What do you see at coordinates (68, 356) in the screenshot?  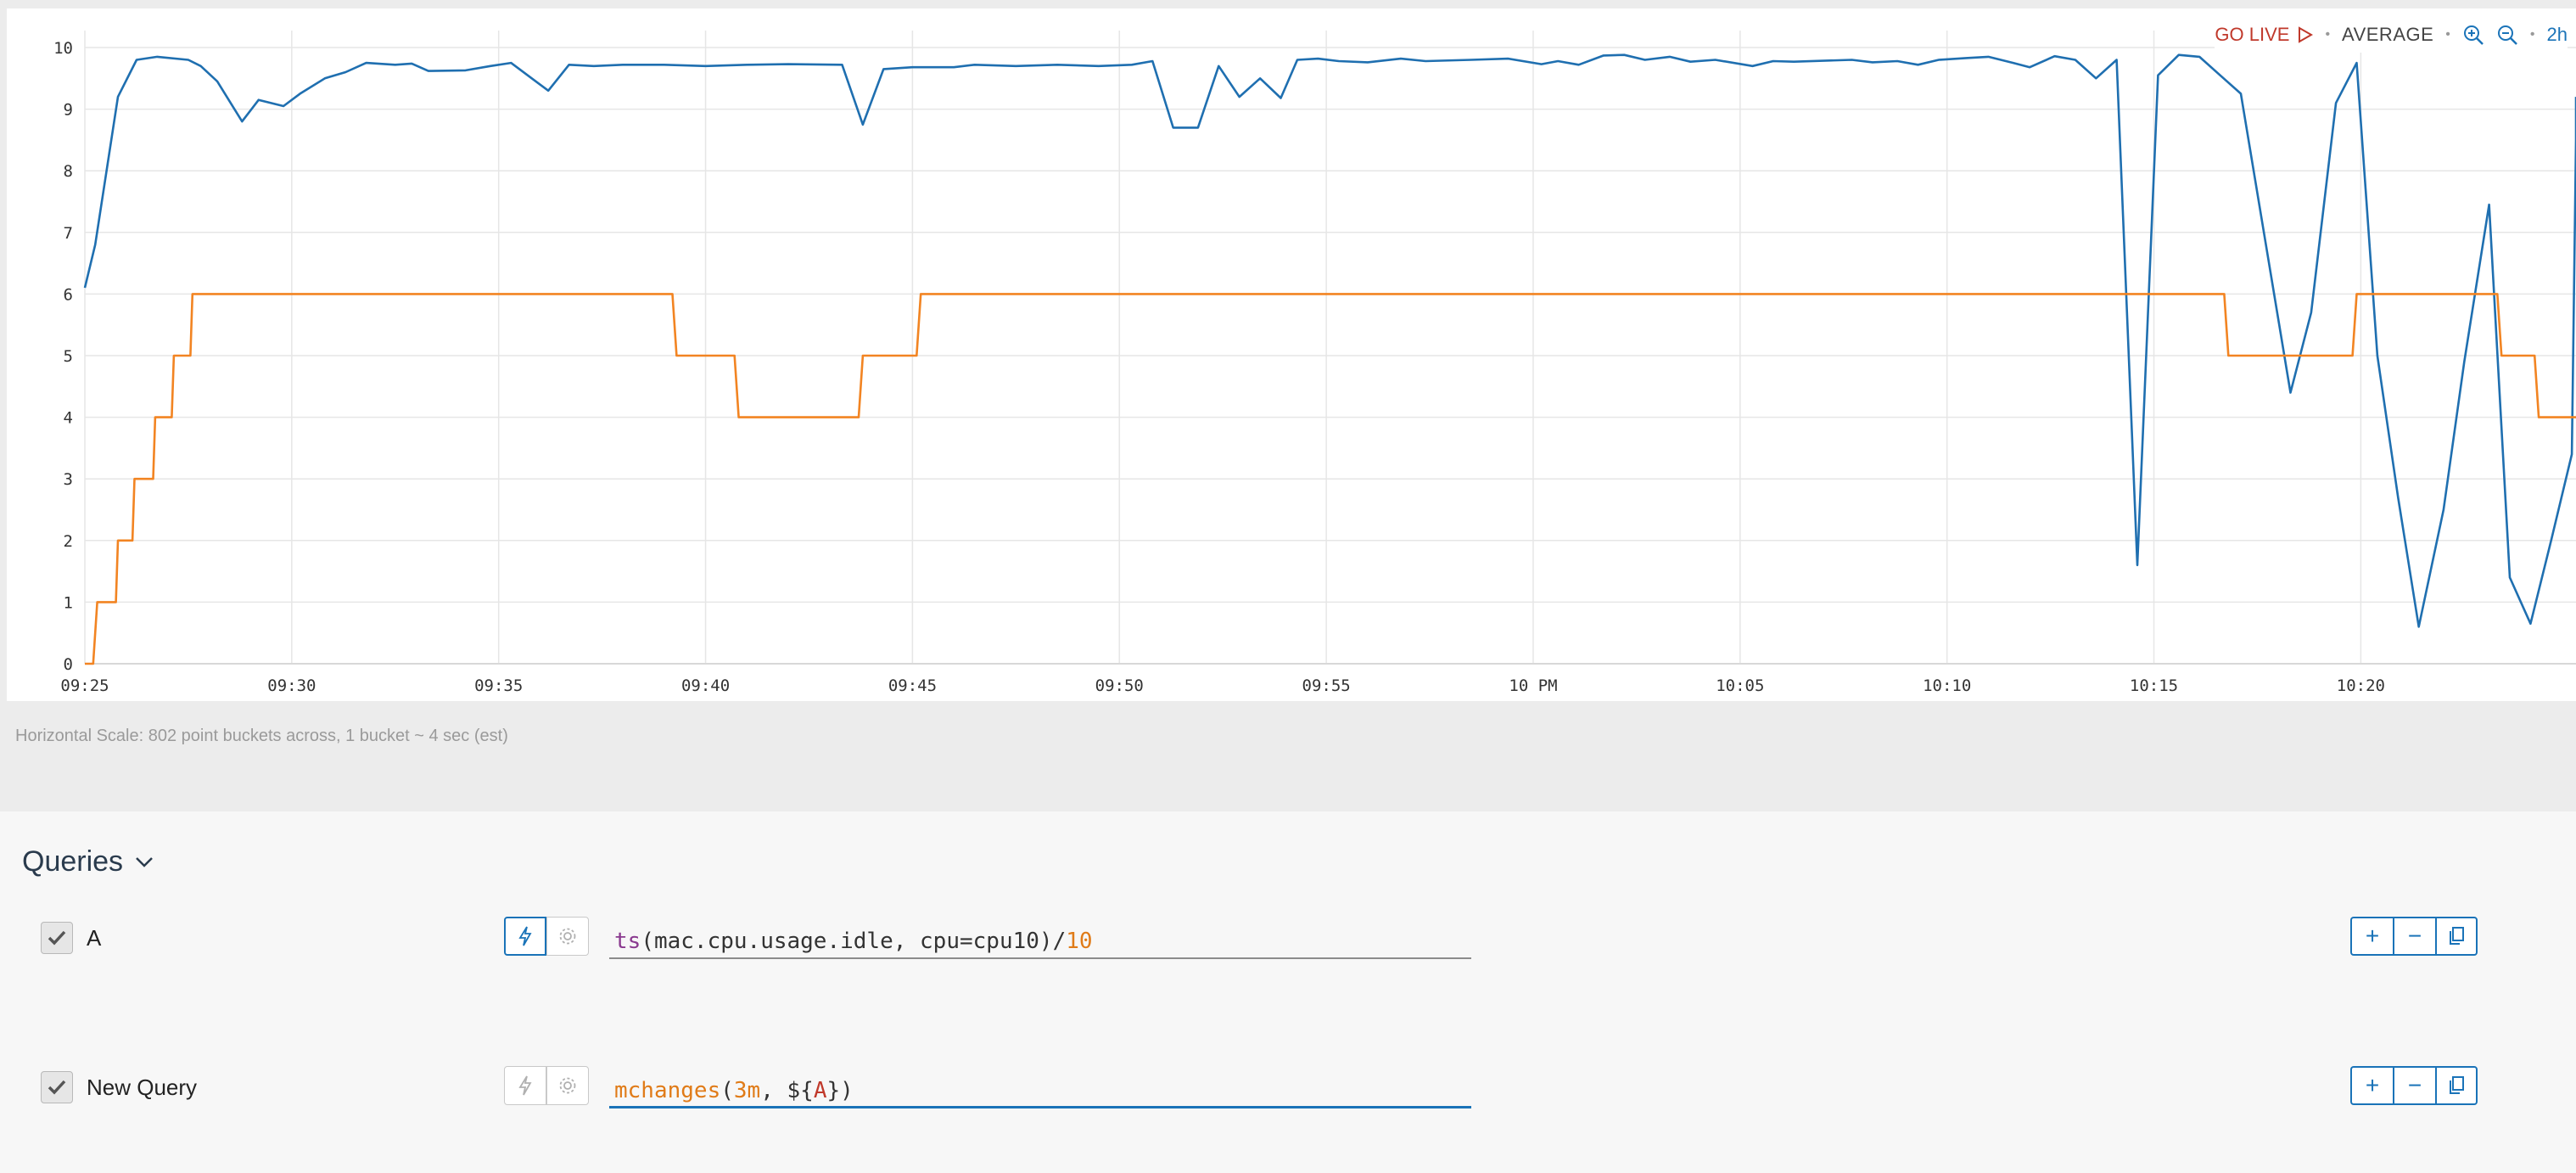 I see `y-tick-label: 5` at bounding box center [68, 356].